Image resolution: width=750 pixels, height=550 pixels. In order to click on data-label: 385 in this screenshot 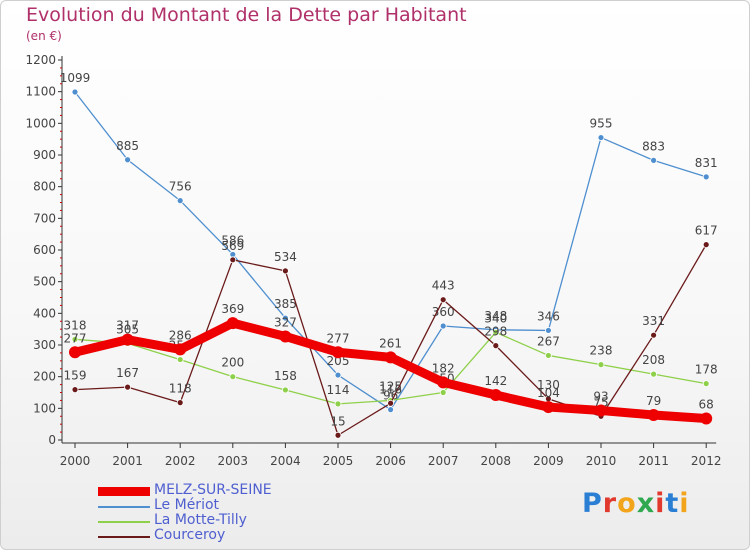, I will do `click(285, 304)`.